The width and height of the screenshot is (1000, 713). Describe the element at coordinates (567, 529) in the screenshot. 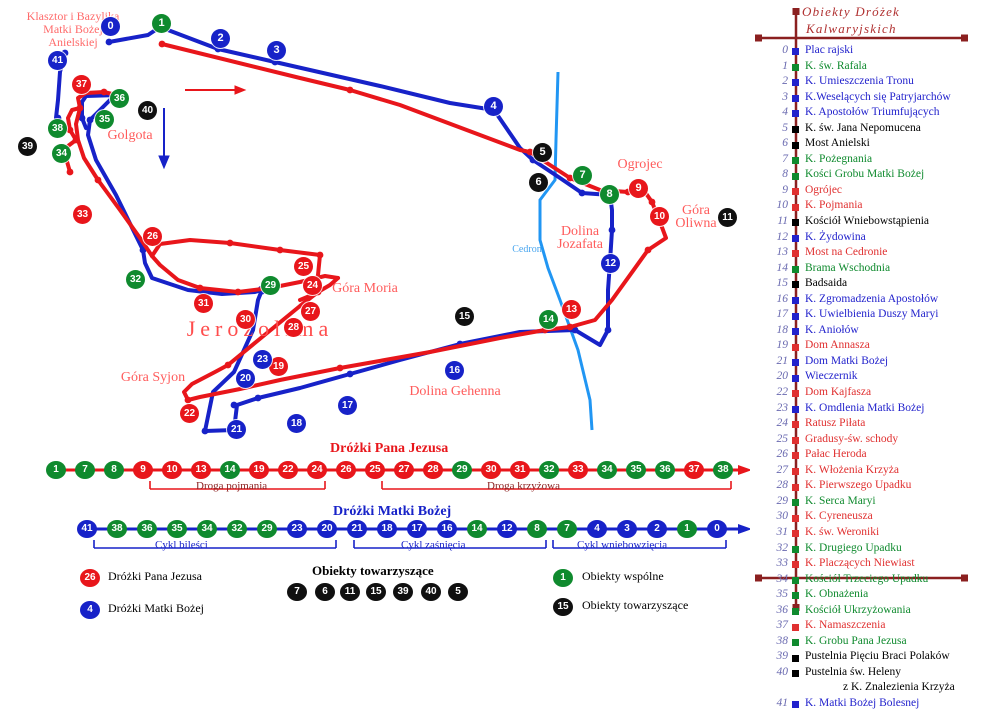

I see `mary-strip-node-7: 7` at that location.